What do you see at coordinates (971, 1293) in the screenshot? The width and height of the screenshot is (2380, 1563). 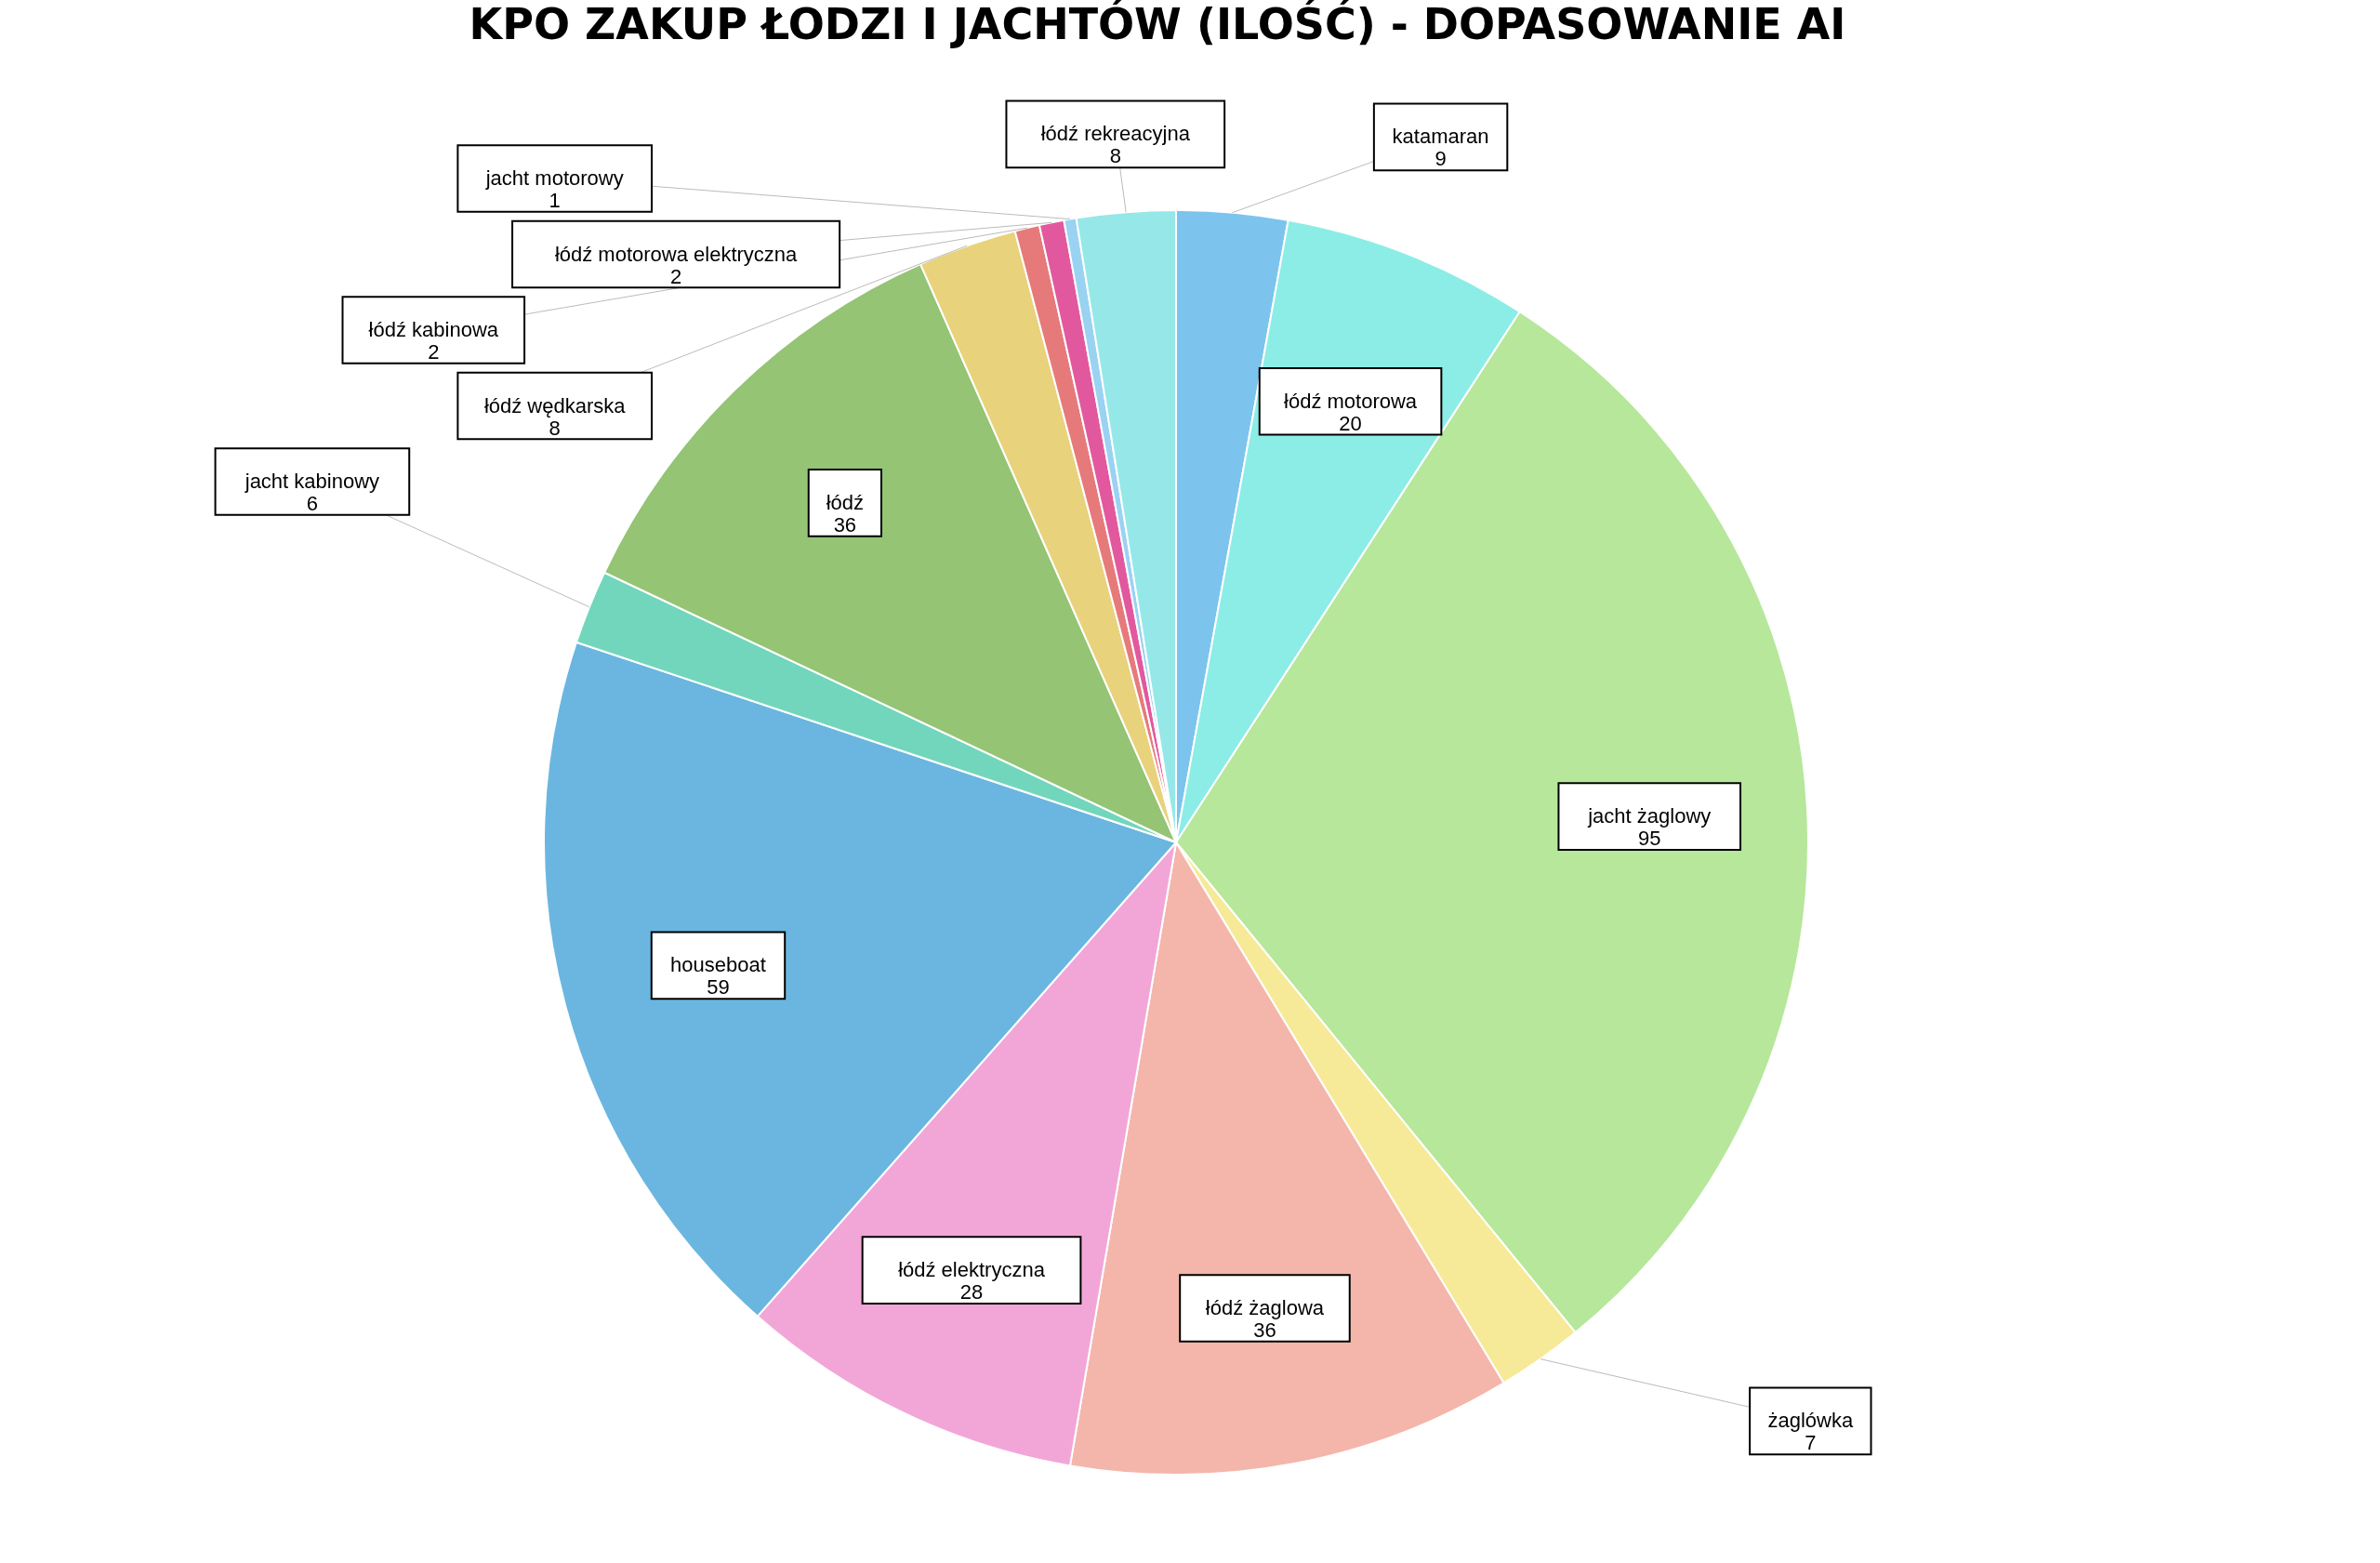 I see `data-label: 28` at bounding box center [971, 1293].